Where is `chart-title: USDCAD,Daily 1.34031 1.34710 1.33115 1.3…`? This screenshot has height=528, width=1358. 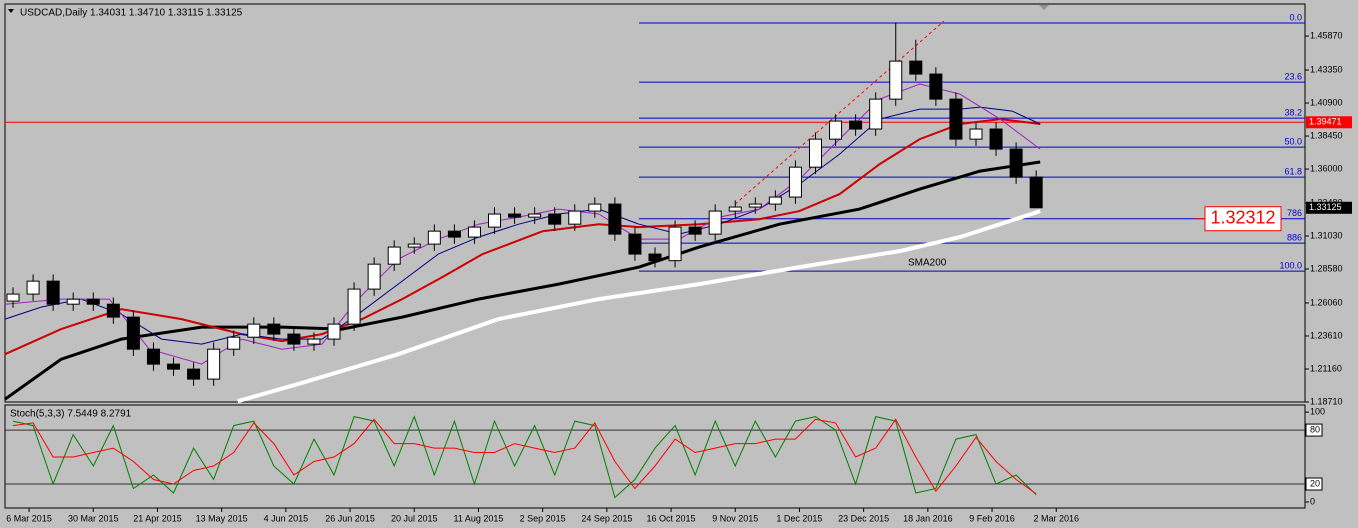 chart-title: USDCAD,Daily 1.34031 1.34710 1.33115 1.3… is located at coordinates (131, 13).